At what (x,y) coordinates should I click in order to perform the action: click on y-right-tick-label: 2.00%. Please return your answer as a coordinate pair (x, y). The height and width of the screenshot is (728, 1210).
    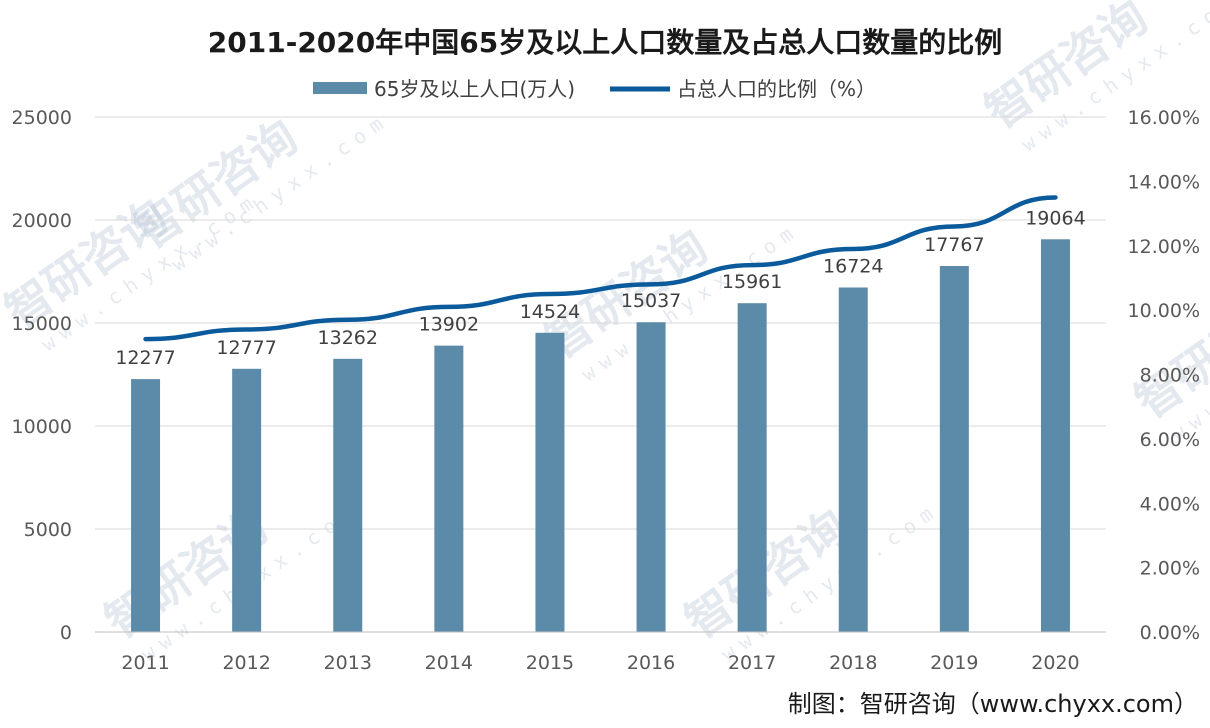
    Looking at the image, I should click on (1170, 569).